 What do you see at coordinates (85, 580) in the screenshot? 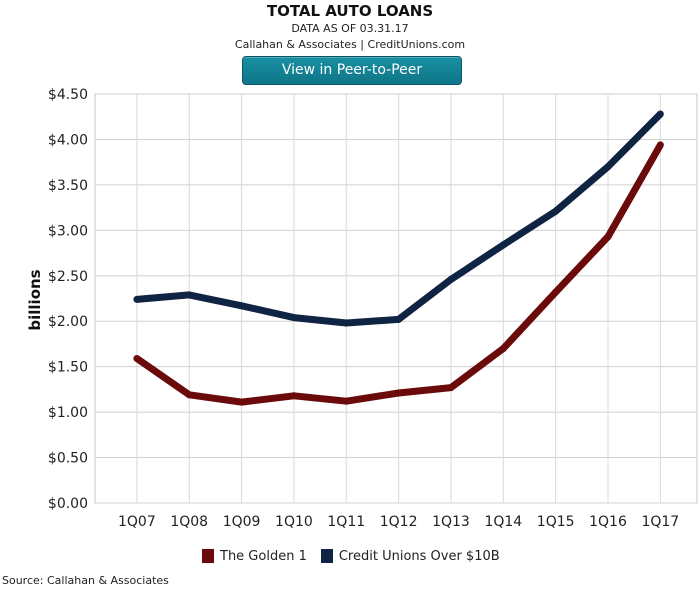
I see `source-note: Source: Callahan & Associates` at bounding box center [85, 580].